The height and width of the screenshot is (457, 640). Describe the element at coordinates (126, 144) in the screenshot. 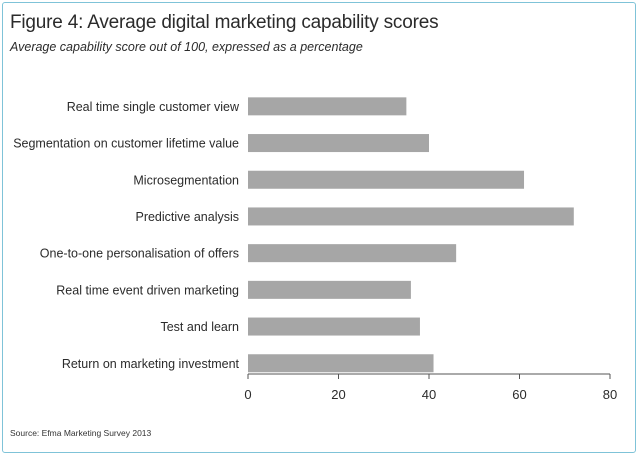

I see `category-label: Segmentation on customer lifetime value` at that location.